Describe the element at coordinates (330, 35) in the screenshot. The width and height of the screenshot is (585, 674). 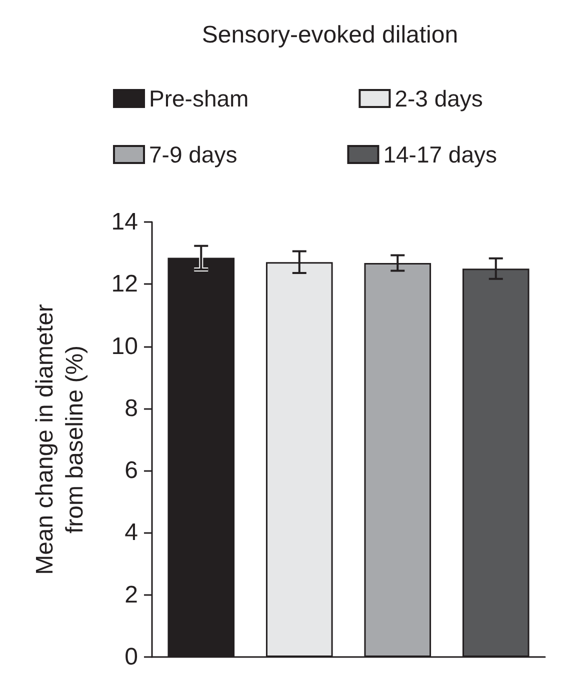
I see `chart-title: Sensory-evoked dilation` at that location.